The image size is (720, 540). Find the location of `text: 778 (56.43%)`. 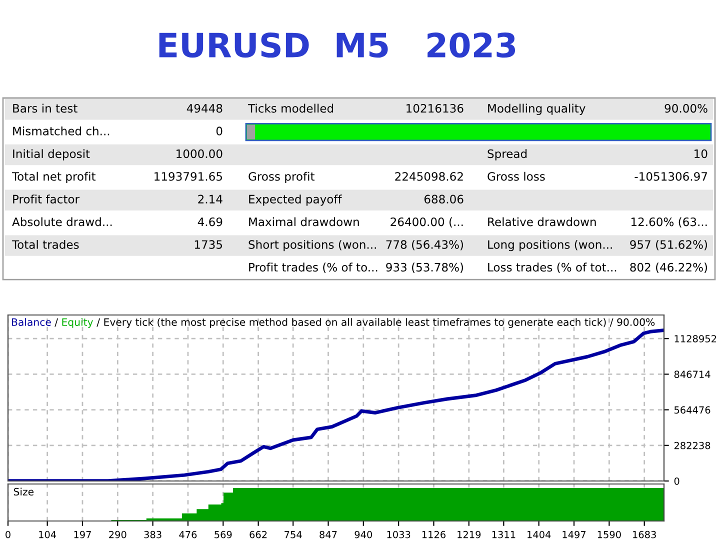

text: 778 (56.43%) is located at coordinates (425, 245).